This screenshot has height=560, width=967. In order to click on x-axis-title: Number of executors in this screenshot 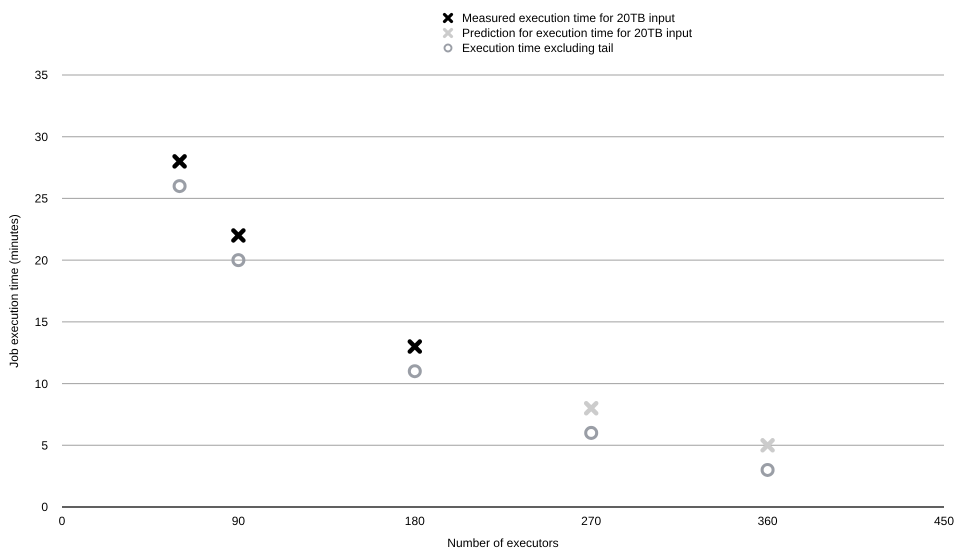, I will do `click(503, 543)`.